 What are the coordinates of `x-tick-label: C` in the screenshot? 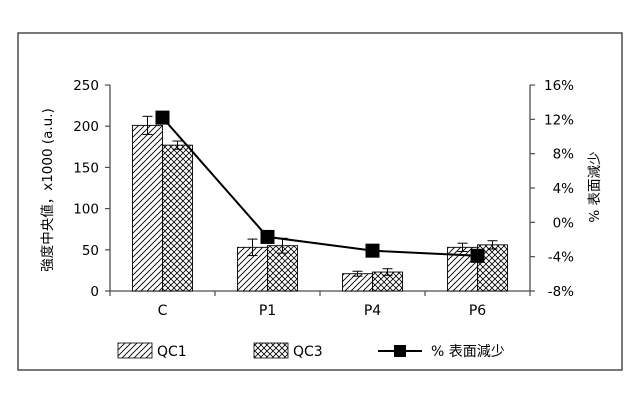 It's located at (163, 311).